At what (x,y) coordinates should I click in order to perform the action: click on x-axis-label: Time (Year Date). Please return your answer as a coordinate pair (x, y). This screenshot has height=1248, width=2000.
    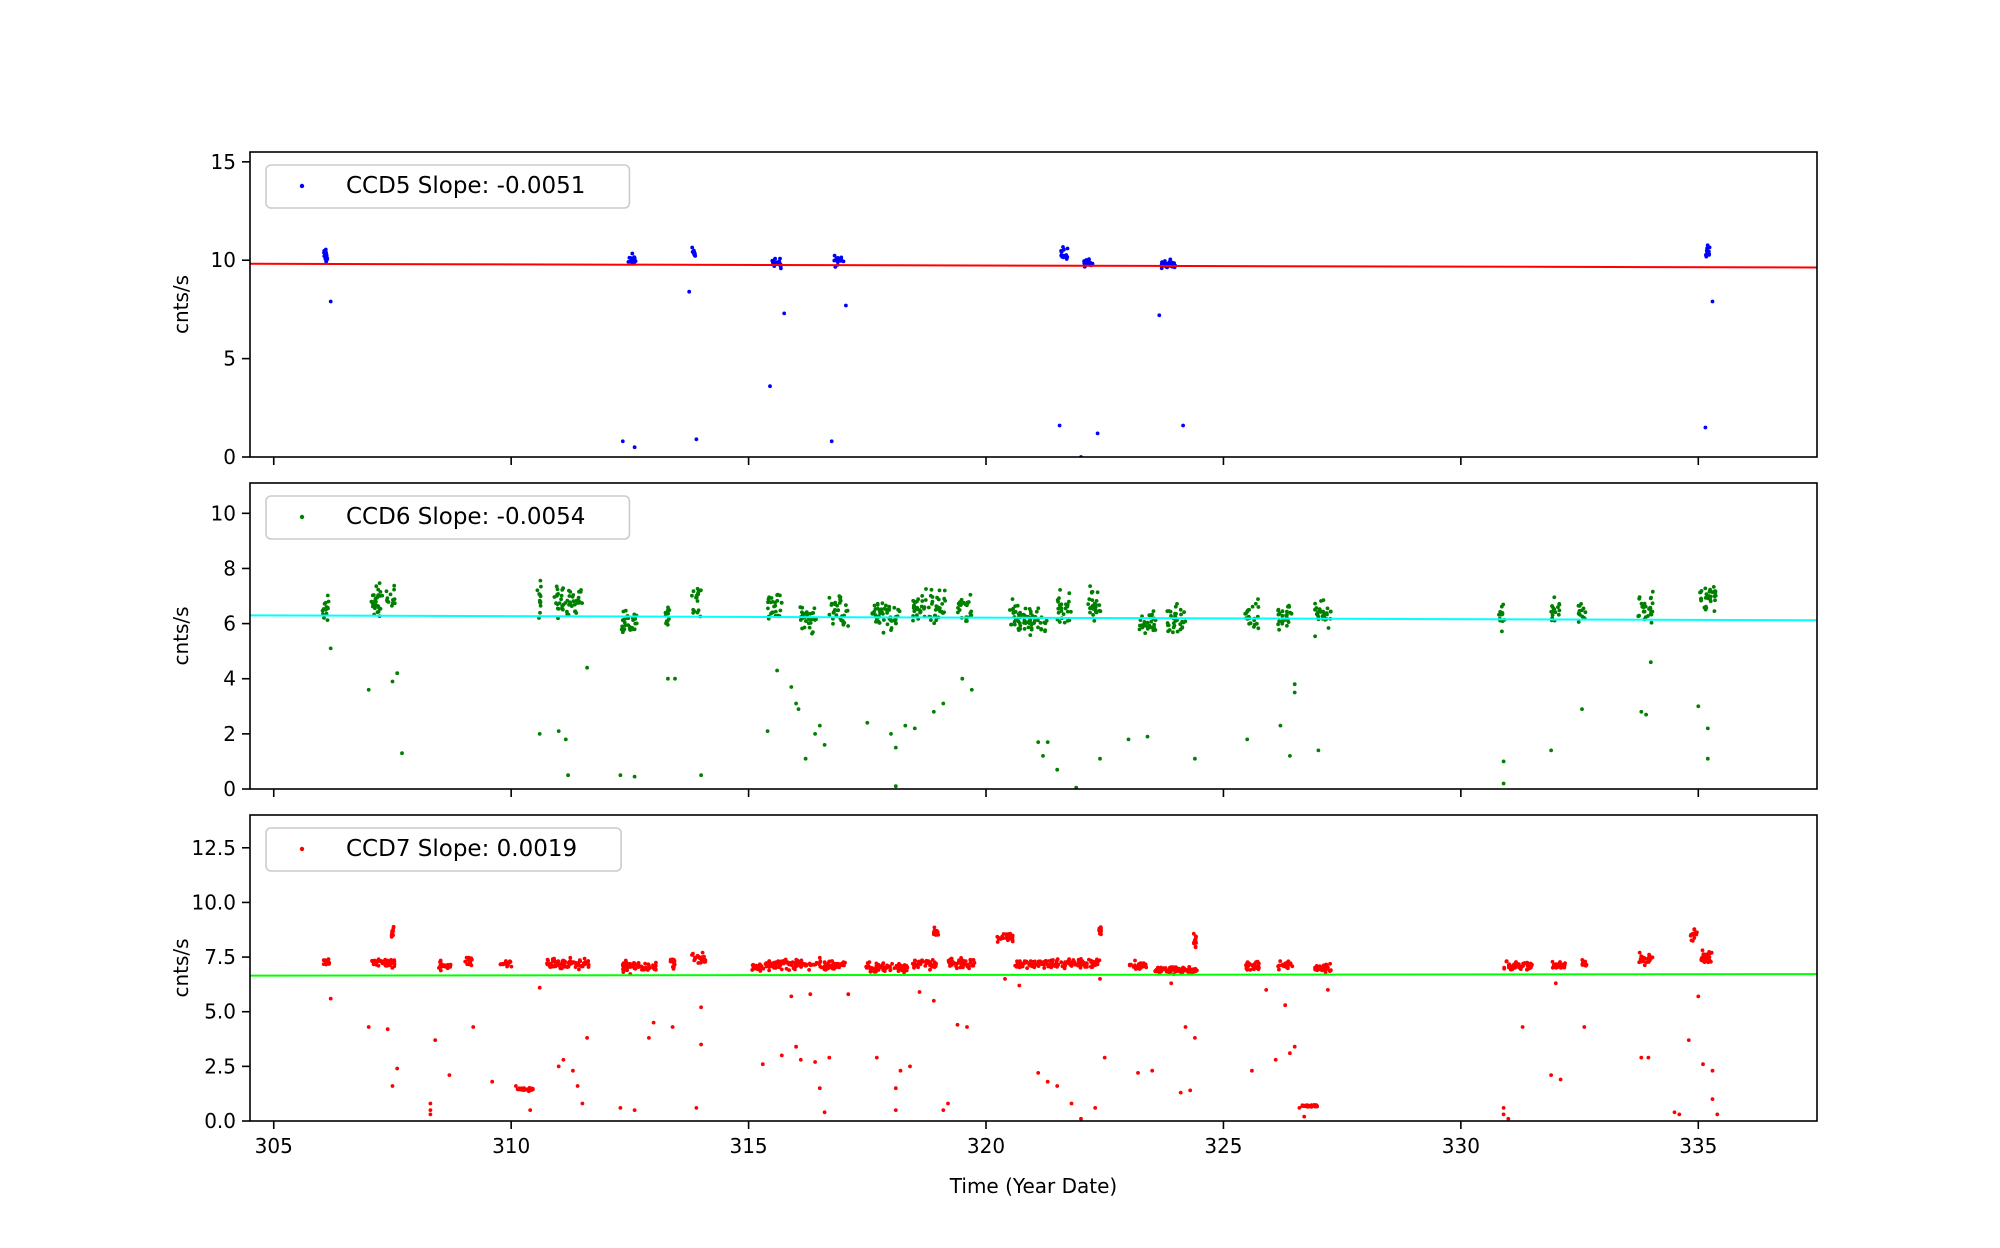
    Looking at the image, I should click on (1033, 1186).